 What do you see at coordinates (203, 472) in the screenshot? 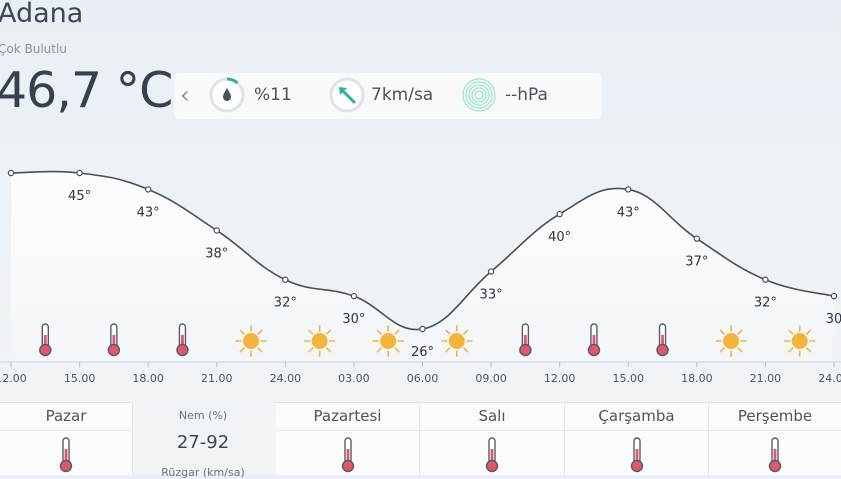
I see `wind-range-label: Rüzgar (km/sa)` at bounding box center [203, 472].